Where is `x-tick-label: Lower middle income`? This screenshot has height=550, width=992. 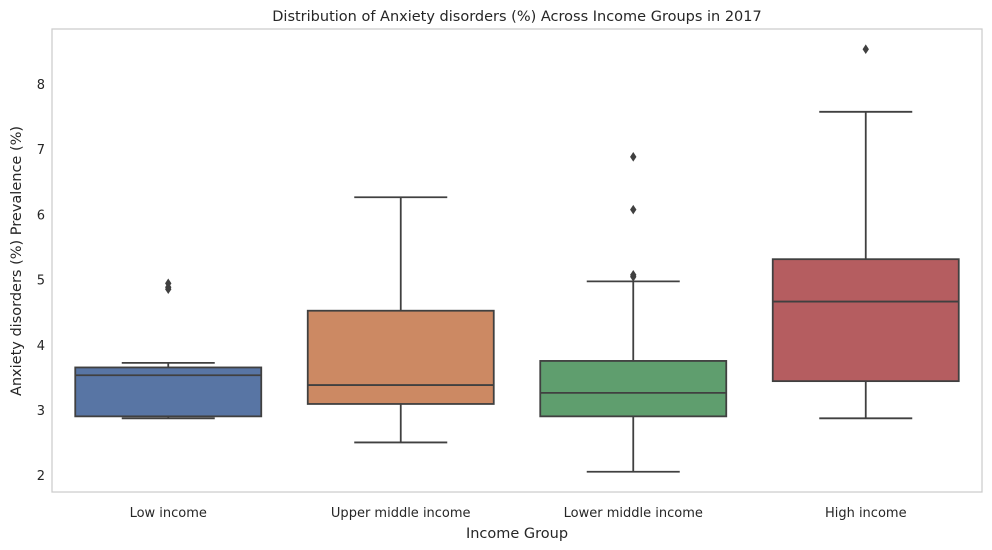 x-tick-label: Lower middle income is located at coordinates (633, 513).